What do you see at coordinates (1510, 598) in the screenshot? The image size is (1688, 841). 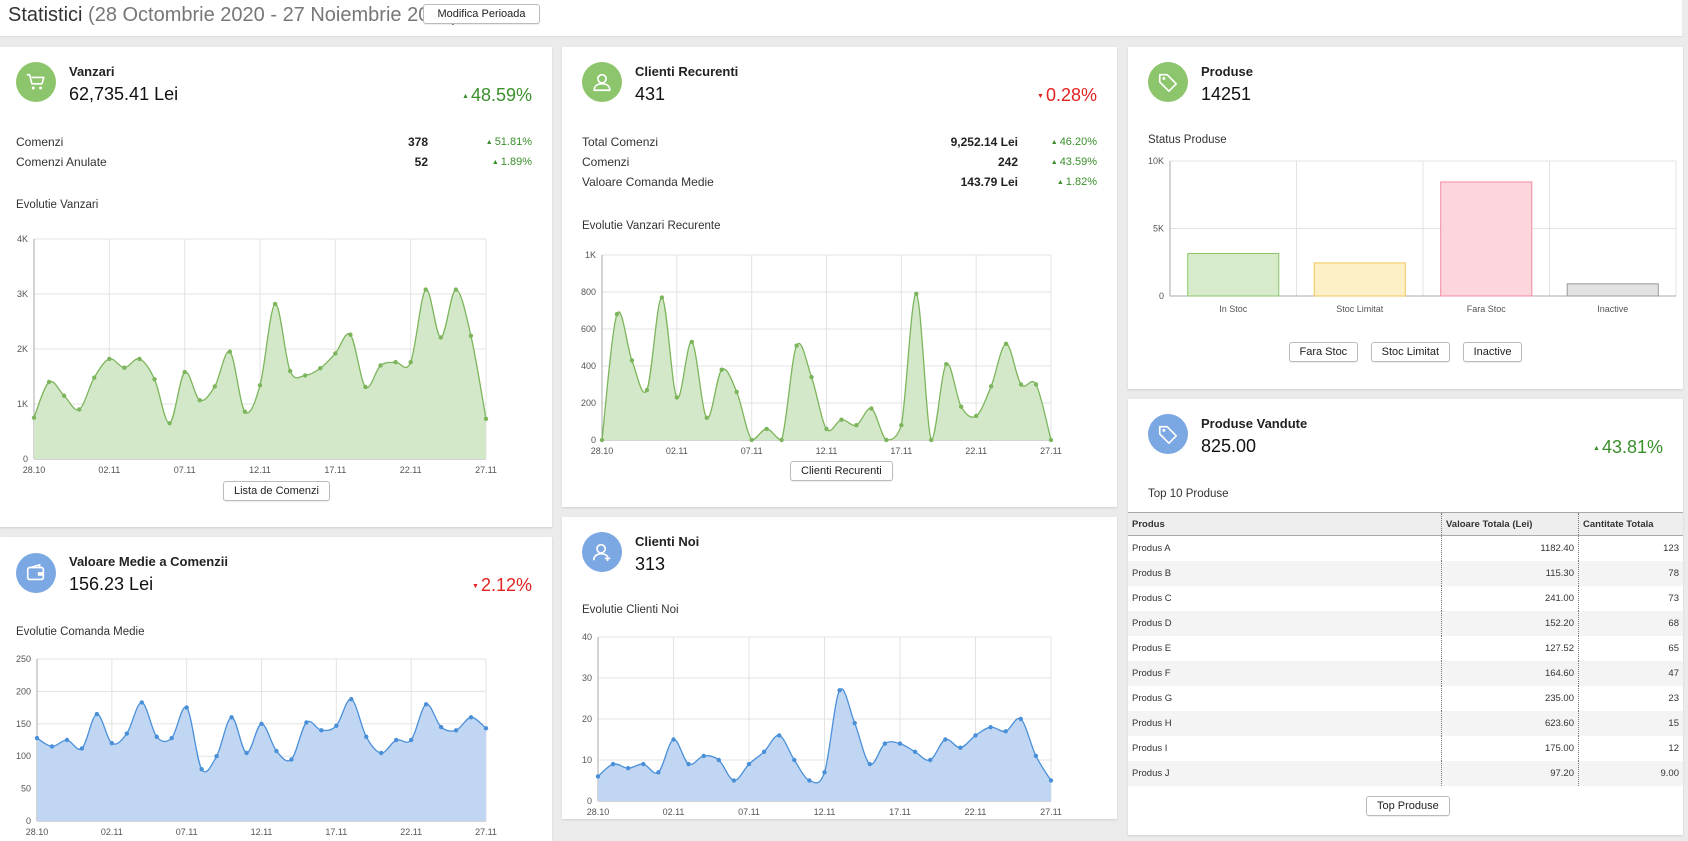 I see `total-value-cell: 241.00` at bounding box center [1510, 598].